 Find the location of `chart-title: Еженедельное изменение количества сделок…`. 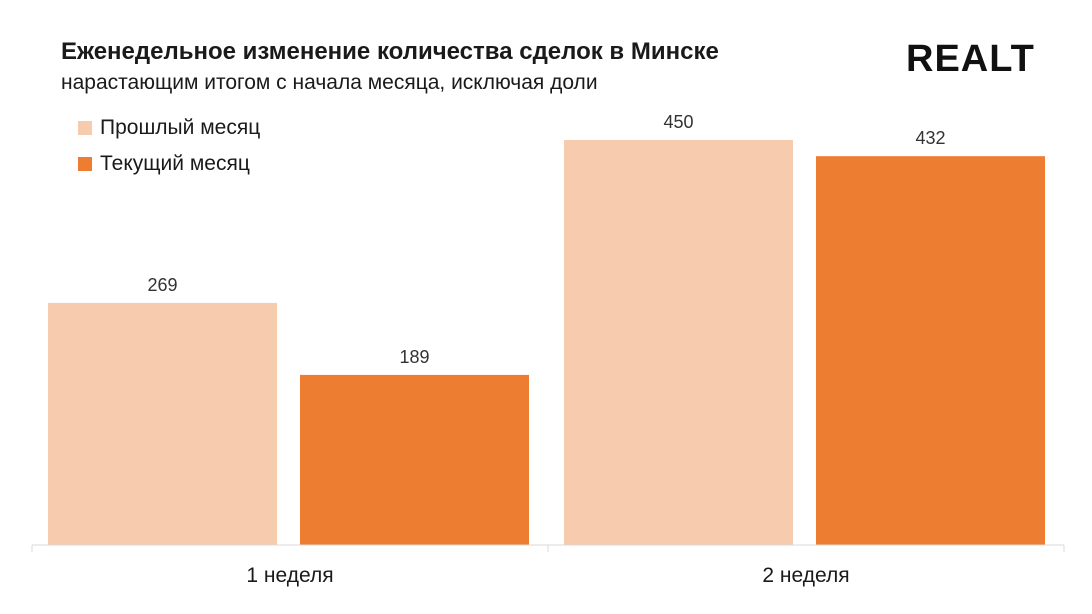

chart-title: Еженедельное изменение количества сделок… is located at coordinates (390, 51).